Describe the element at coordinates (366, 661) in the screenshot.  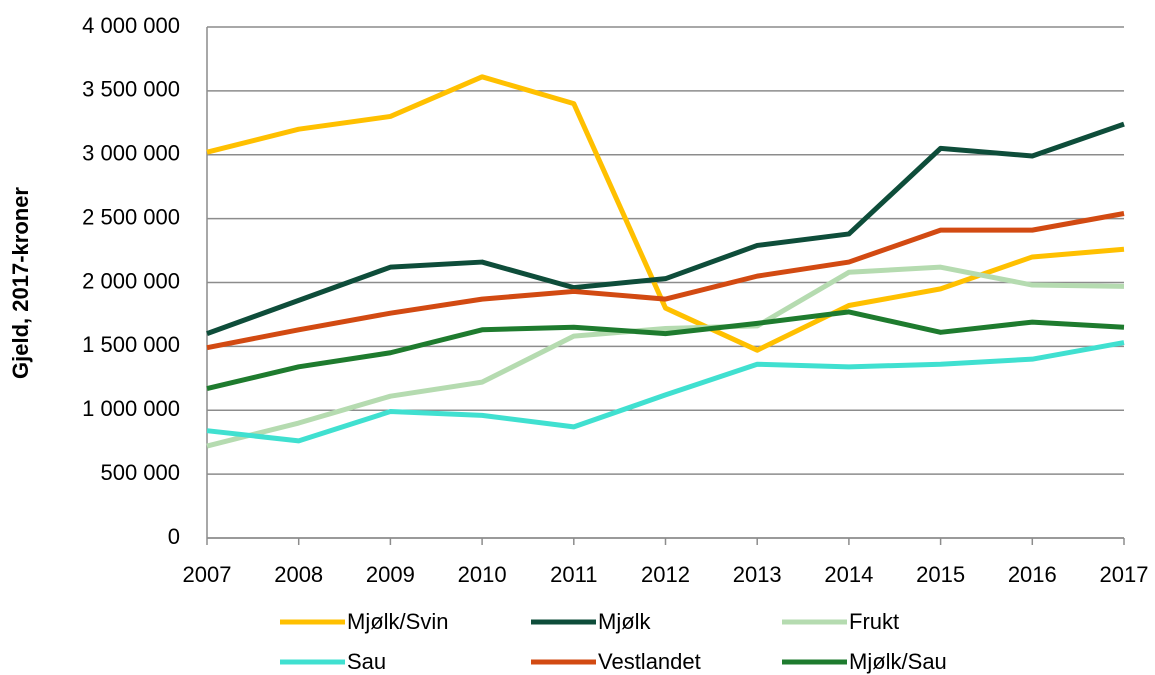
I see `legend-label: Sau` at that location.